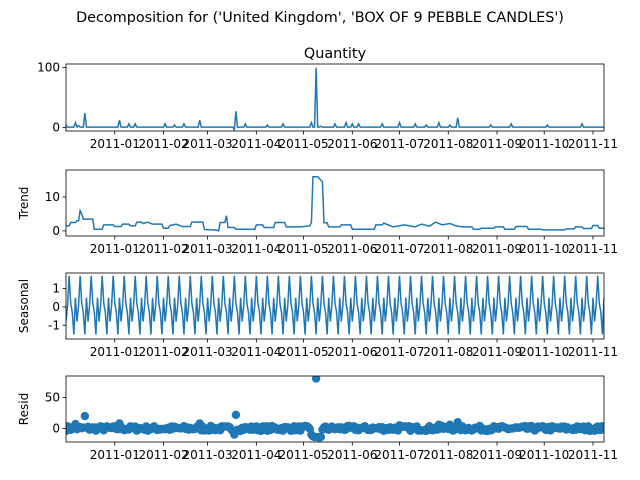 Image resolution: width=640 pixels, height=480 pixels. Describe the element at coordinates (56, 289) in the screenshot. I see `y-tick-label: 1` at that location.